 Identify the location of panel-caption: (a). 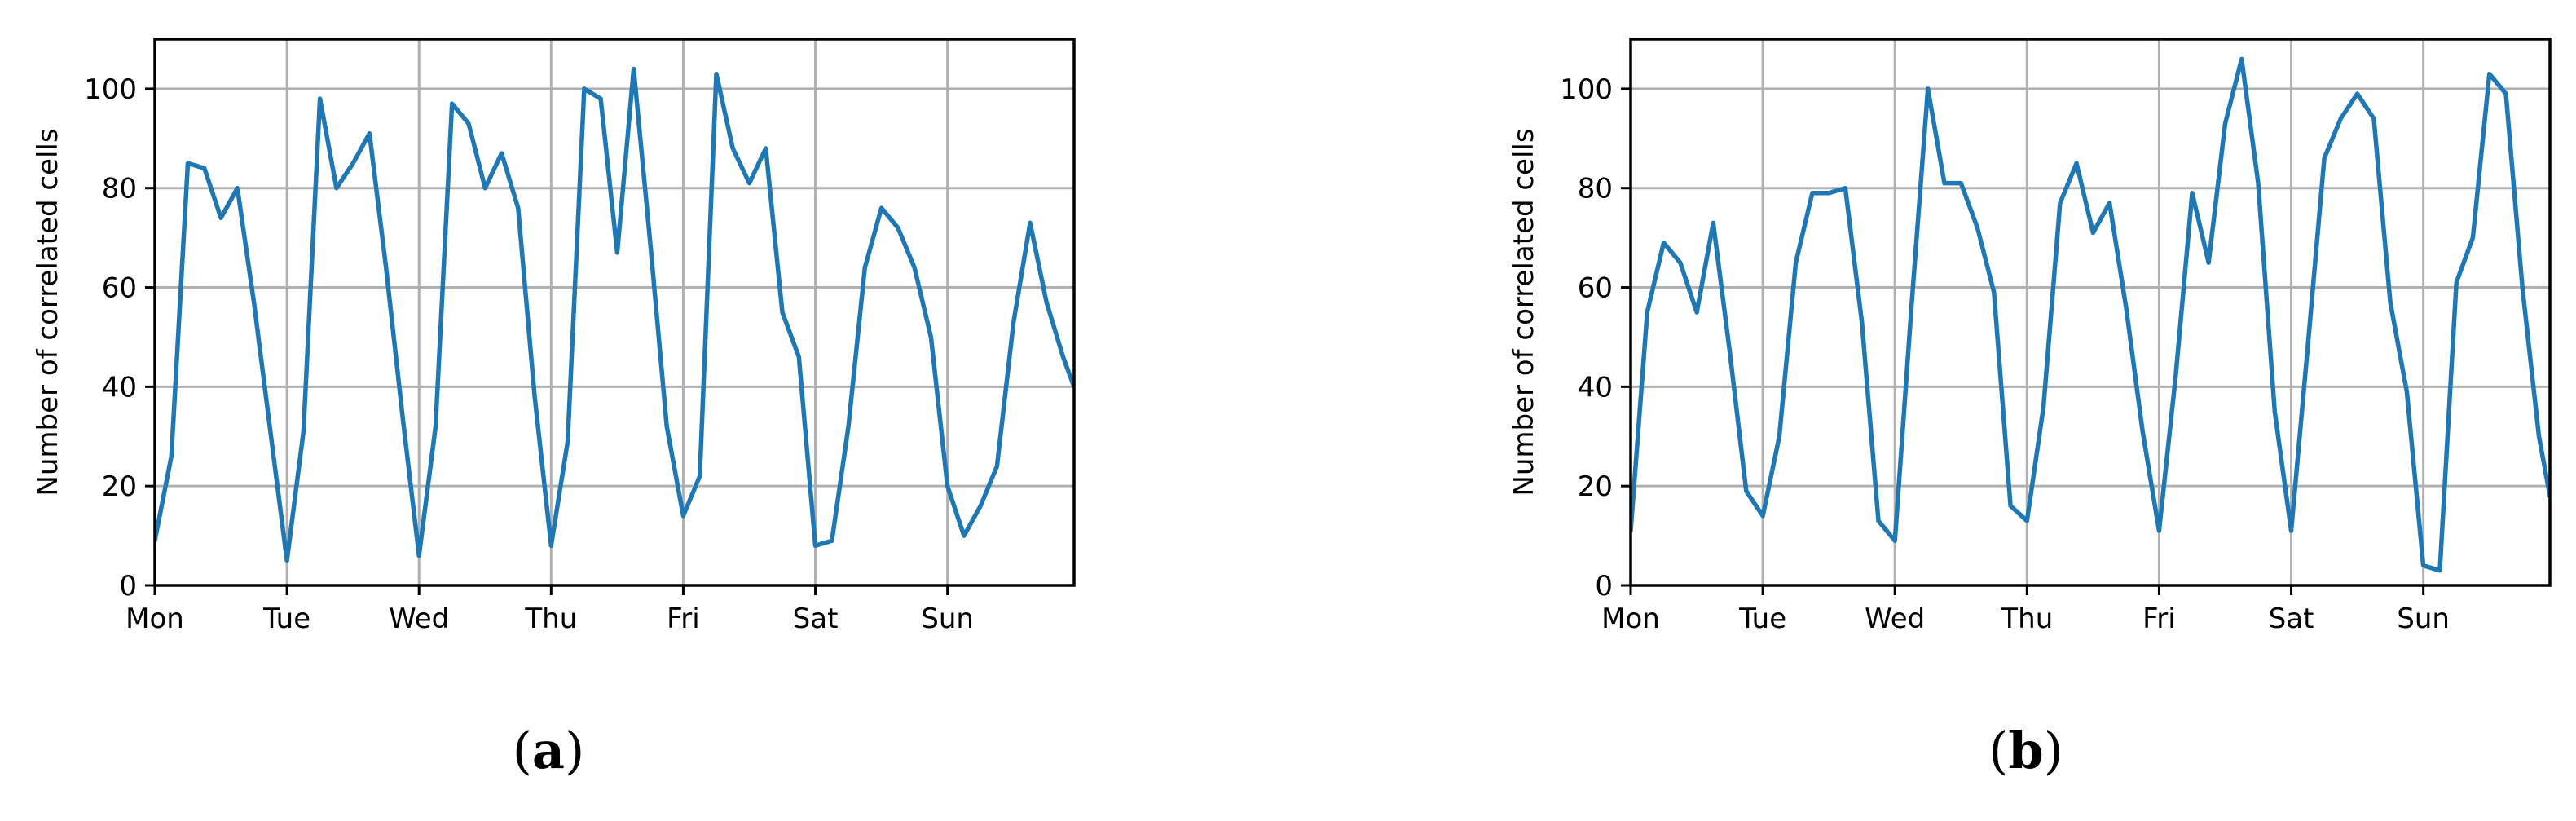
(549, 750).